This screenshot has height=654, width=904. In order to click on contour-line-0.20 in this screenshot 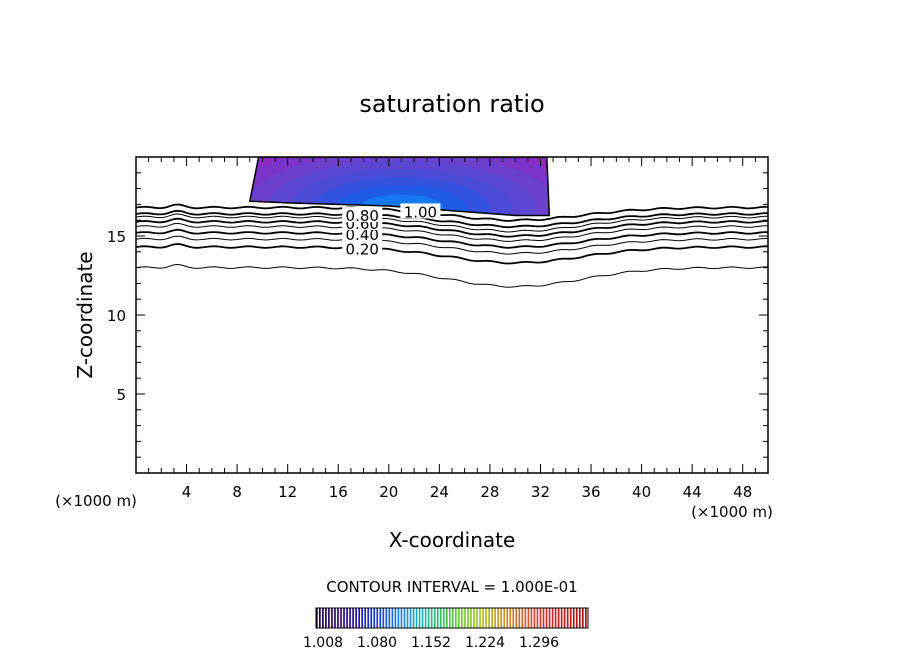, I will do `click(452, 254)`.